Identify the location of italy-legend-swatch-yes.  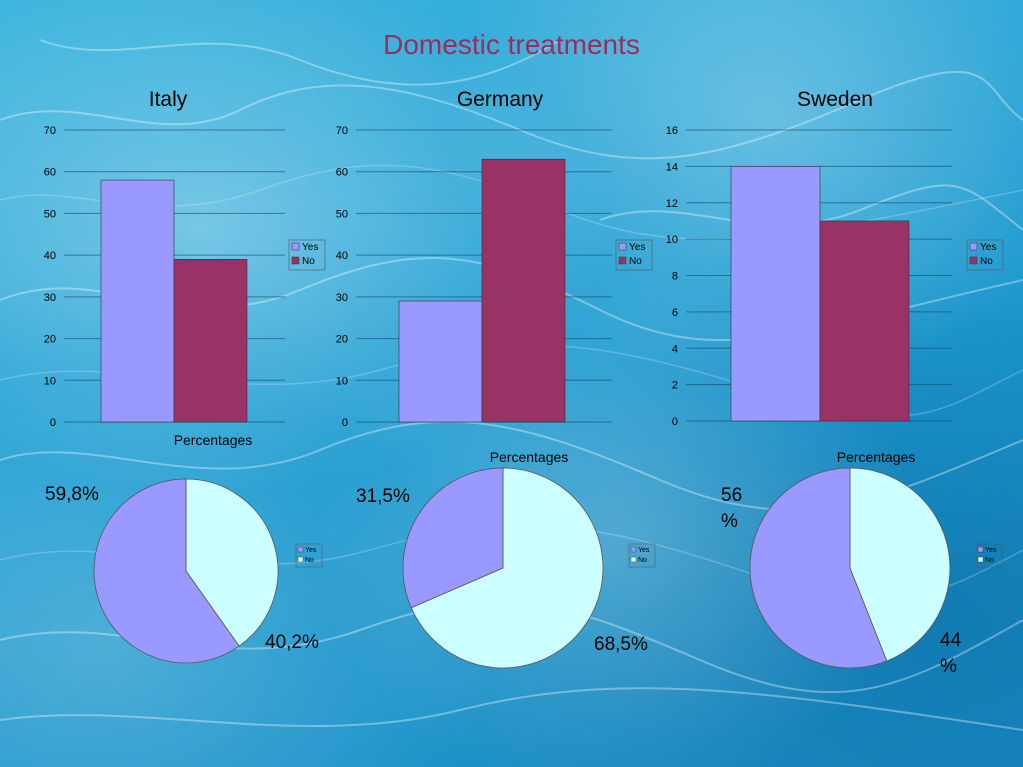
(295, 246).